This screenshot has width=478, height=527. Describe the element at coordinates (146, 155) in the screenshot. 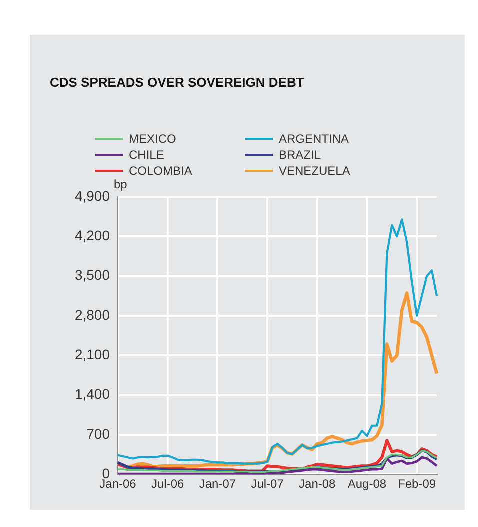

I see `legend-label: CHILE` at that location.